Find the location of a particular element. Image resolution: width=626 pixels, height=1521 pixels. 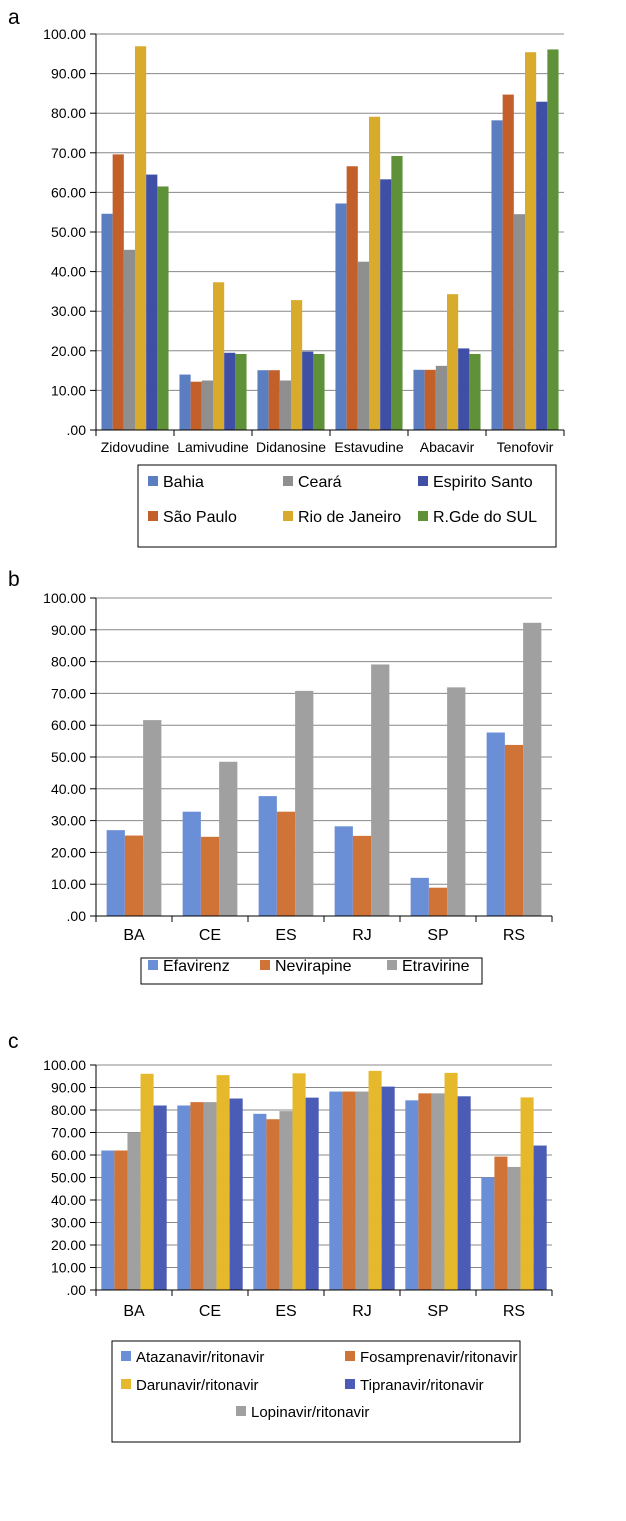

bar-a-s1-c5 is located at coordinates (508, 262).